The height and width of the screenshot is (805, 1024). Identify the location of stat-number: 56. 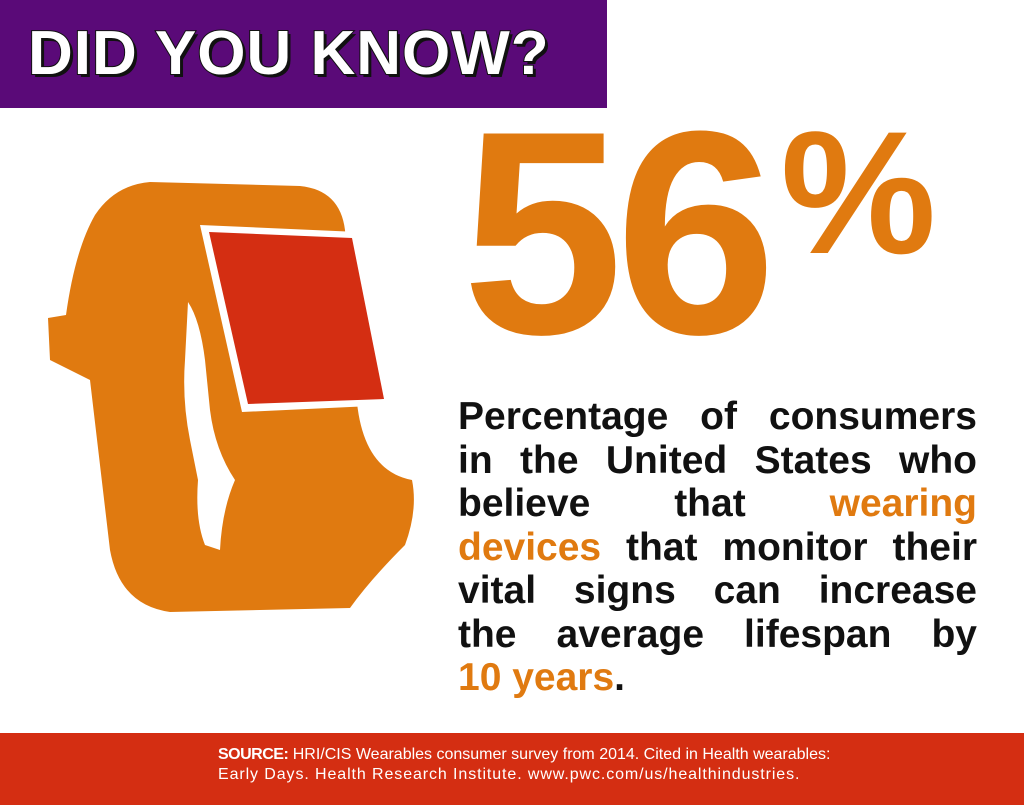
(619, 233).